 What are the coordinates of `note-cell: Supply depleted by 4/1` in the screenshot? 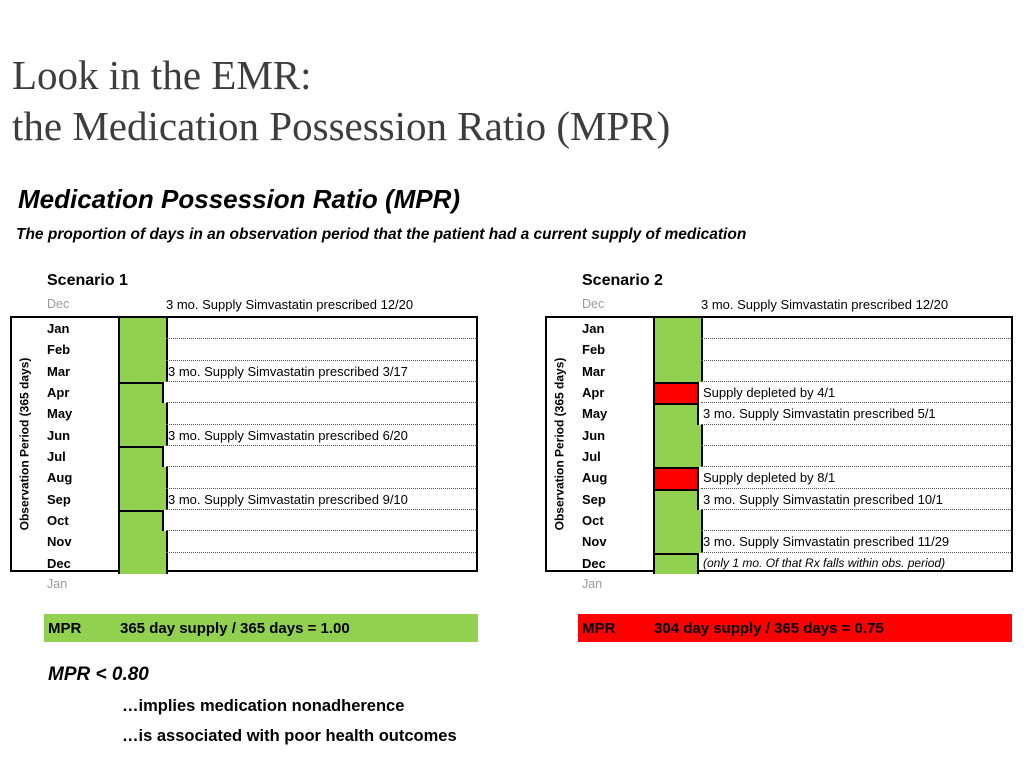 It's located at (856, 393).